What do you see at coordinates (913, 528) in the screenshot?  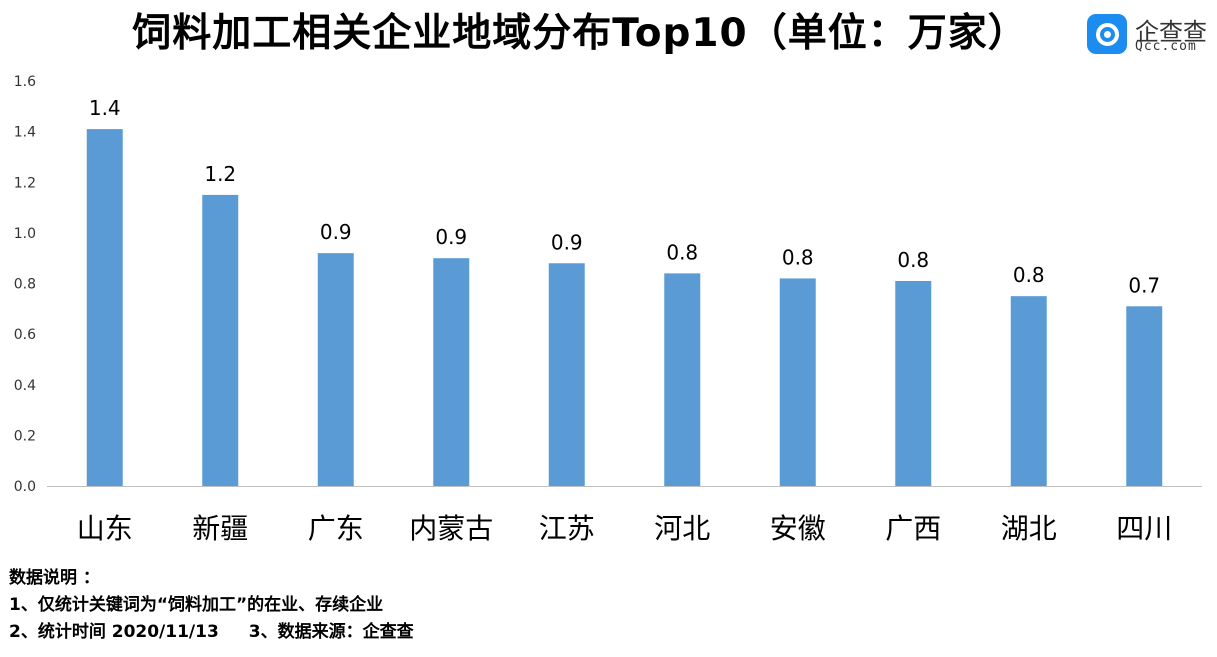 I see `category-label: 广西` at bounding box center [913, 528].